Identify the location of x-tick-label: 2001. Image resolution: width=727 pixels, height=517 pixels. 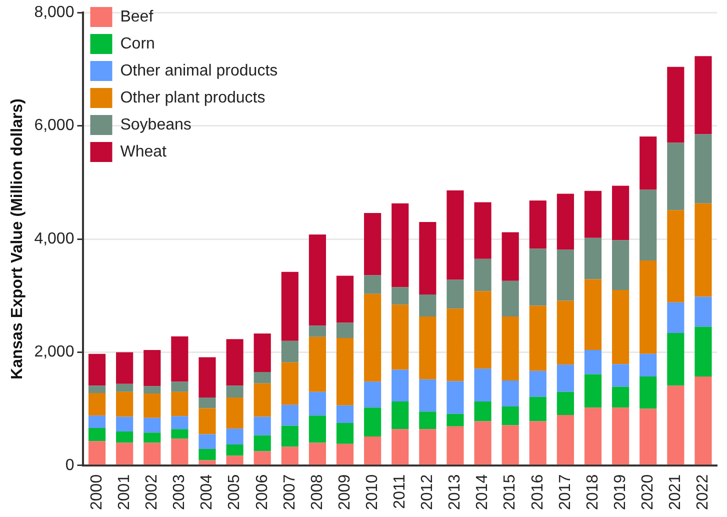
(124, 492).